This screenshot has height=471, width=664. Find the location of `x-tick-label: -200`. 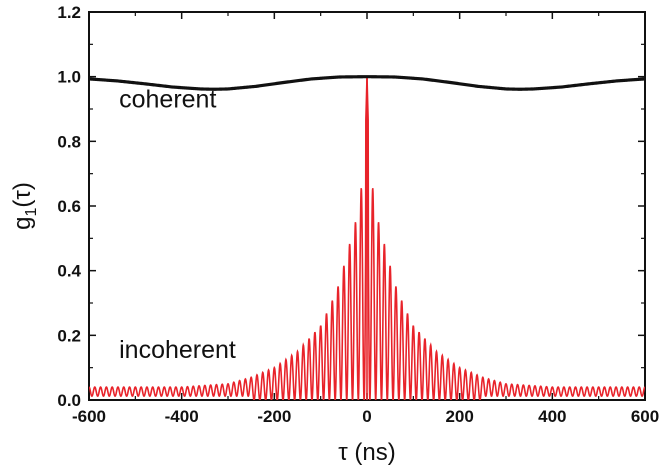

x-tick-label: -200 is located at coordinates (274, 416).